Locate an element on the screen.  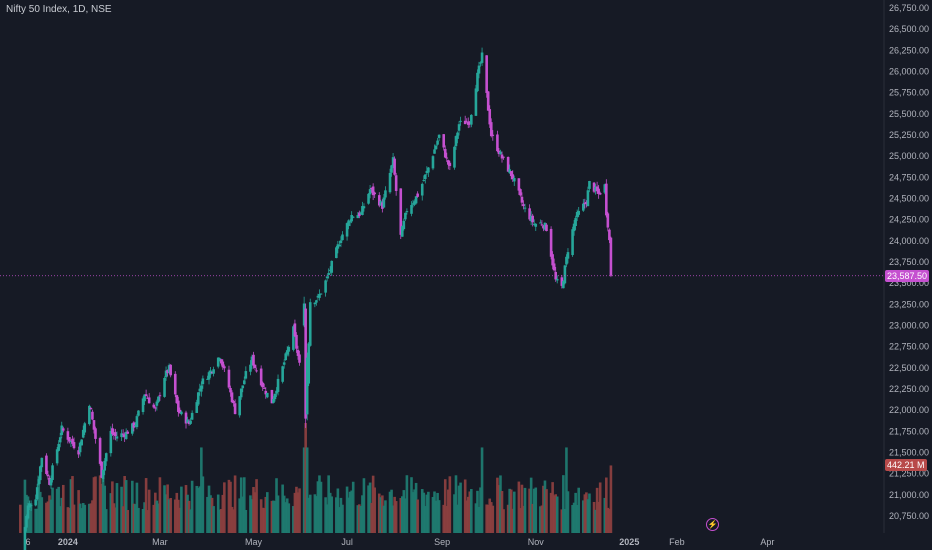
y-tick-label: 25,000.00 is located at coordinates (909, 156).